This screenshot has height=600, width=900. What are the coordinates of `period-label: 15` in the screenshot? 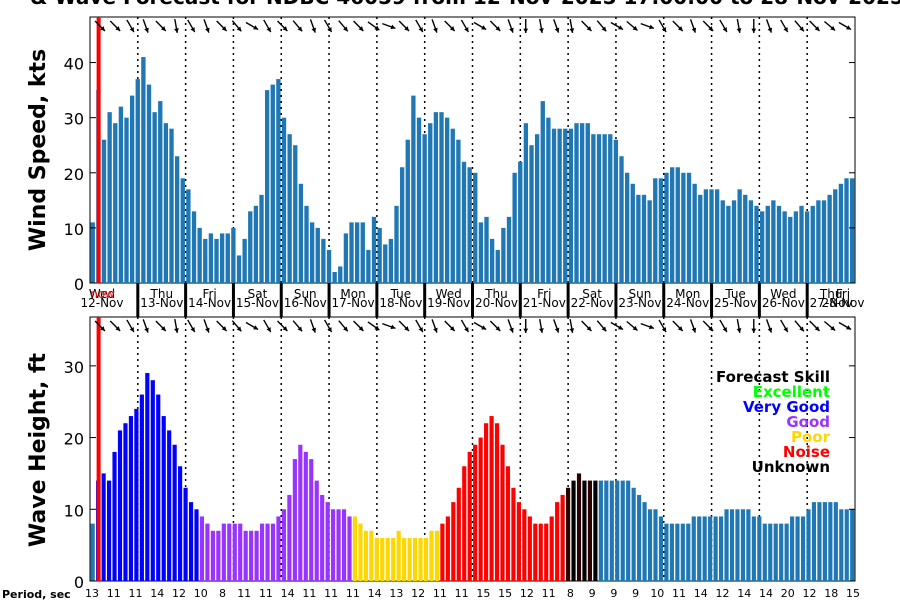 It's located at (853, 593).